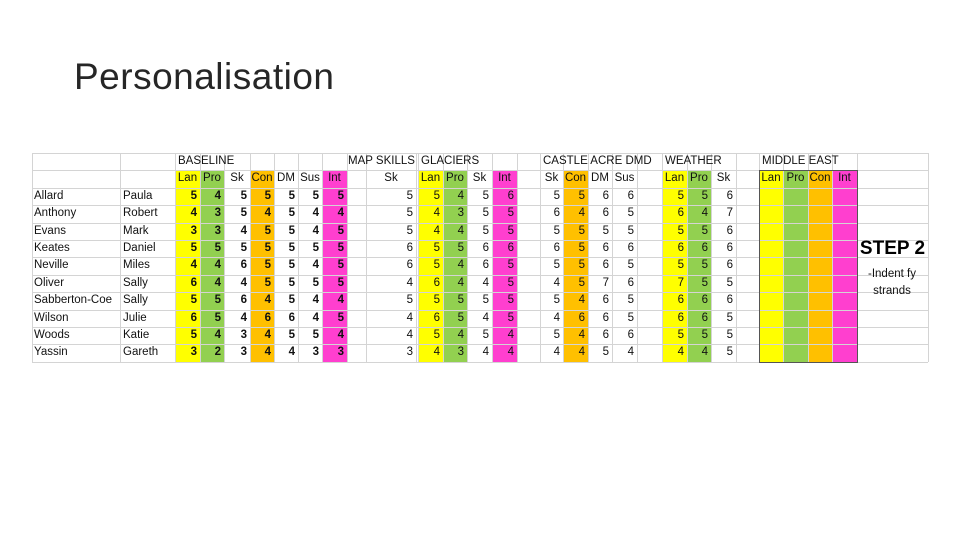  Describe the element at coordinates (892, 282) in the screenshot. I see `note-text: -Indent fy strands` at that location.